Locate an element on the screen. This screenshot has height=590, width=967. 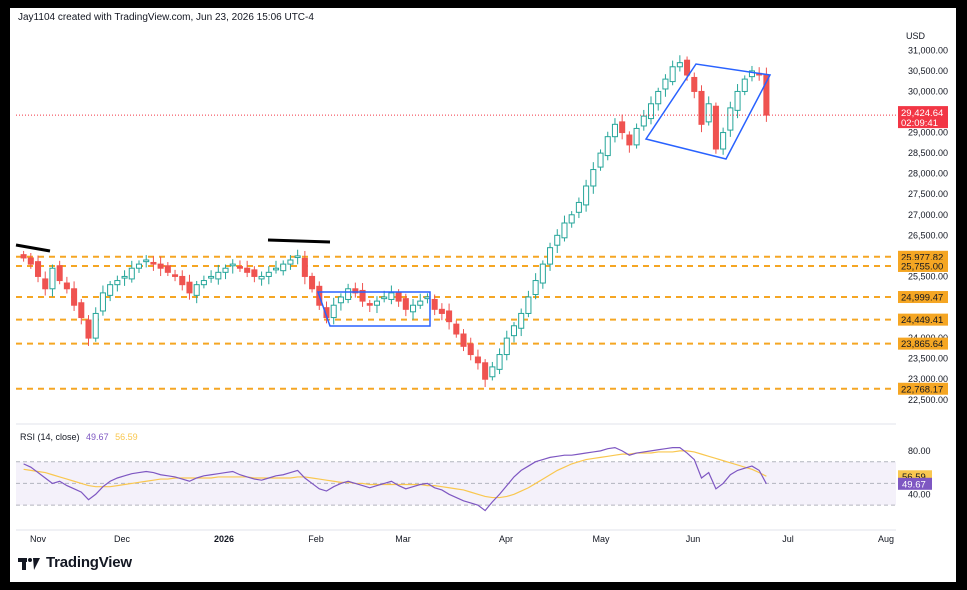
time-axis-label: Nov is located at coordinates (38, 539).